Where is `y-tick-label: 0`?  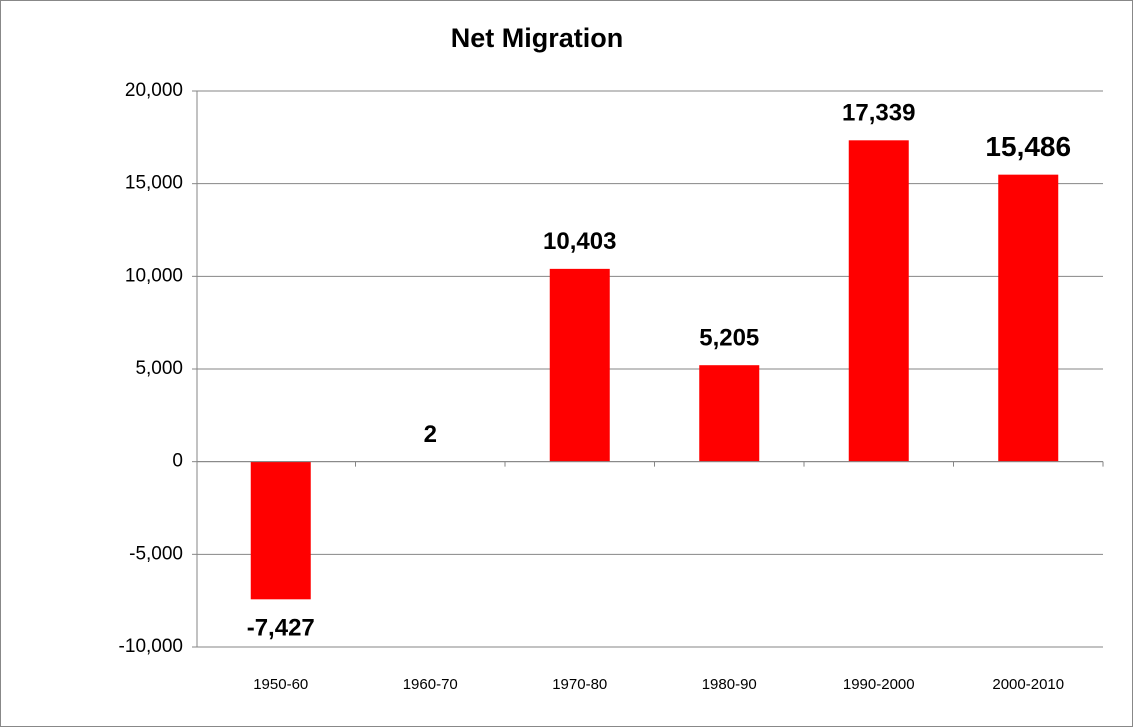
y-tick-label: 0 is located at coordinates (177, 461).